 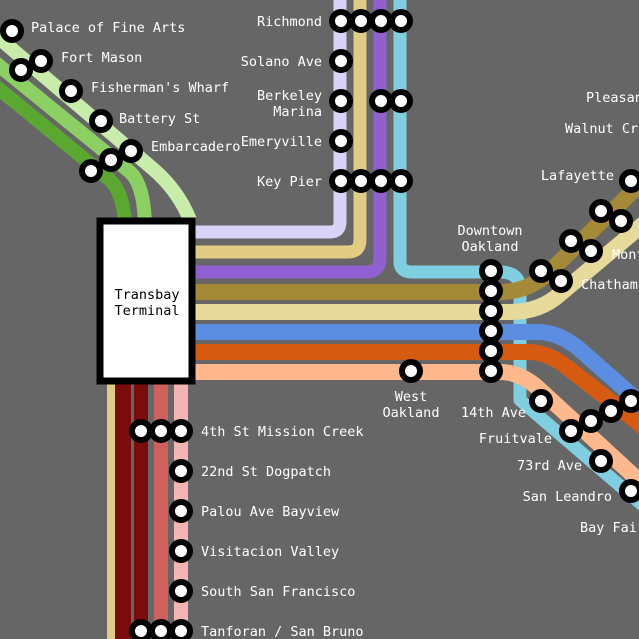 I want to click on station-marker-embarcadero-c, so click(x=131, y=151).